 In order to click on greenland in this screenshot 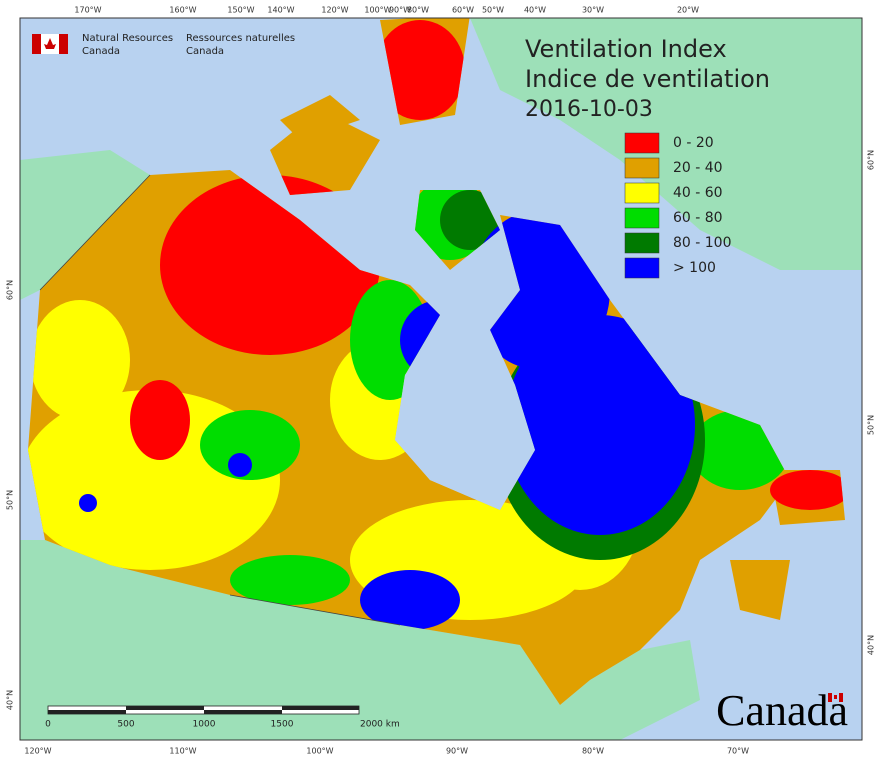, I will do `click(666, 144)`.